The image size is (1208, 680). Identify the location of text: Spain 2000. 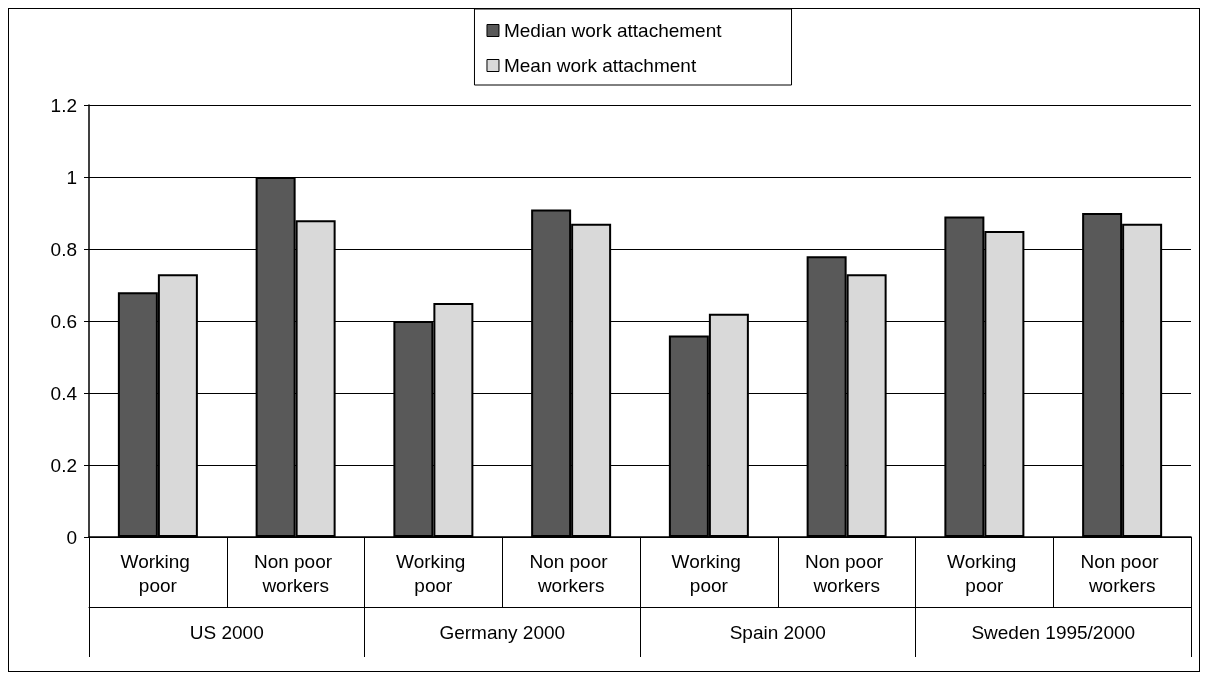
(777, 632).